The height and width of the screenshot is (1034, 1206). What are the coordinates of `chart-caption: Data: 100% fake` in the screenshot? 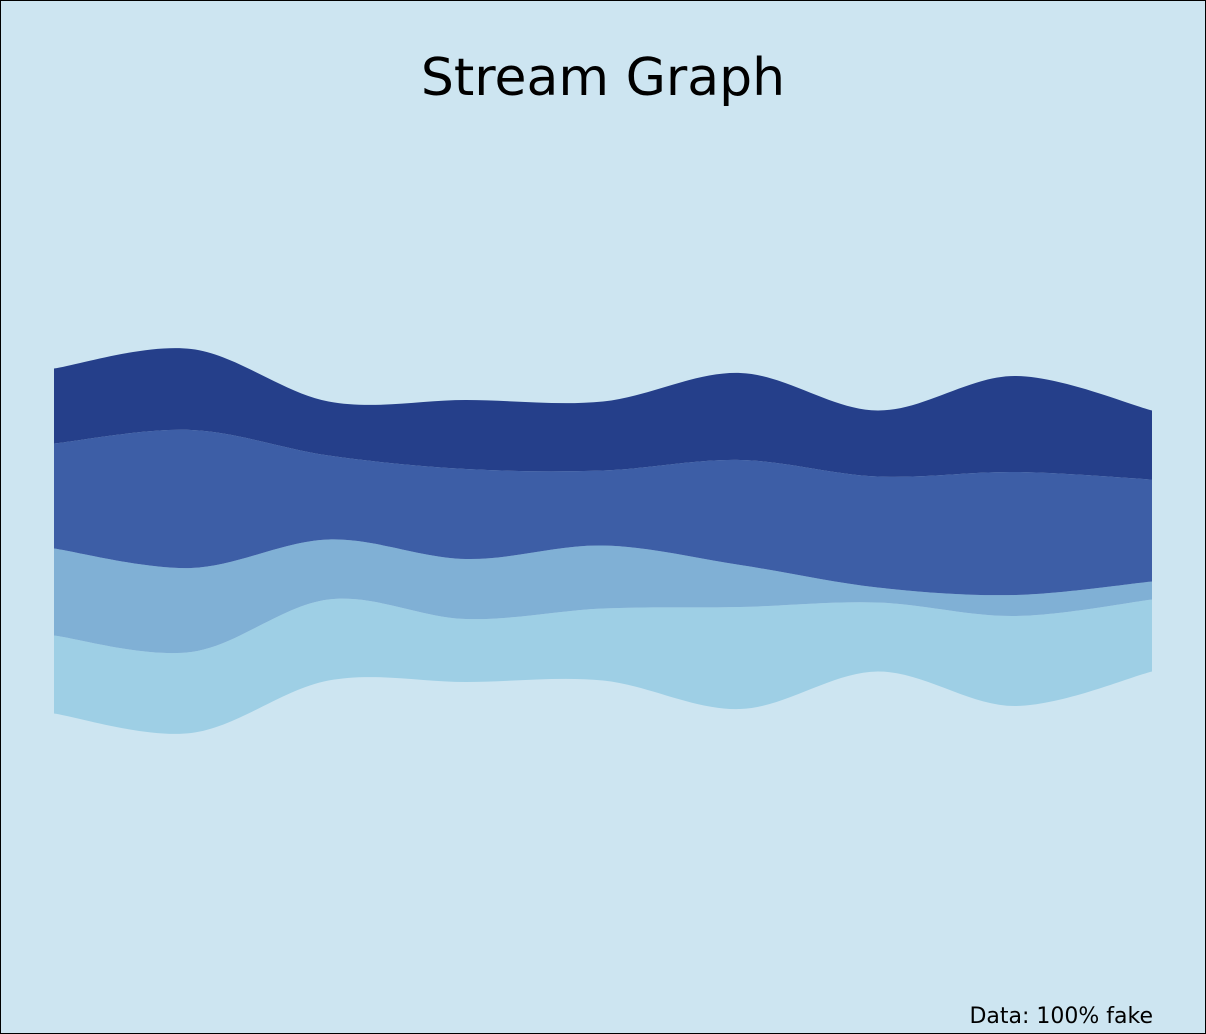 It's located at (1061, 1016).